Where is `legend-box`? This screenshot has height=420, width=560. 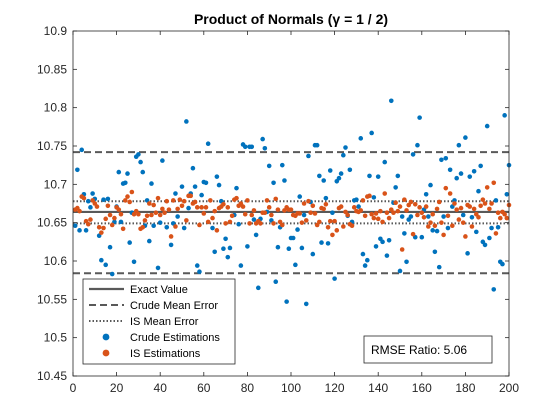
legend-box is located at coordinates (159, 321).